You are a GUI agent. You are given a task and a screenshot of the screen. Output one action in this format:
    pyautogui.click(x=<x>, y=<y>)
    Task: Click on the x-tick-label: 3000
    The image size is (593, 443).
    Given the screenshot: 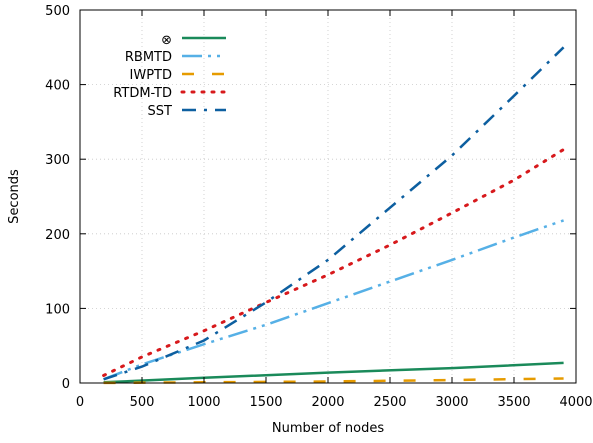 What is the action you would take?
    pyautogui.click(x=451, y=402)
    